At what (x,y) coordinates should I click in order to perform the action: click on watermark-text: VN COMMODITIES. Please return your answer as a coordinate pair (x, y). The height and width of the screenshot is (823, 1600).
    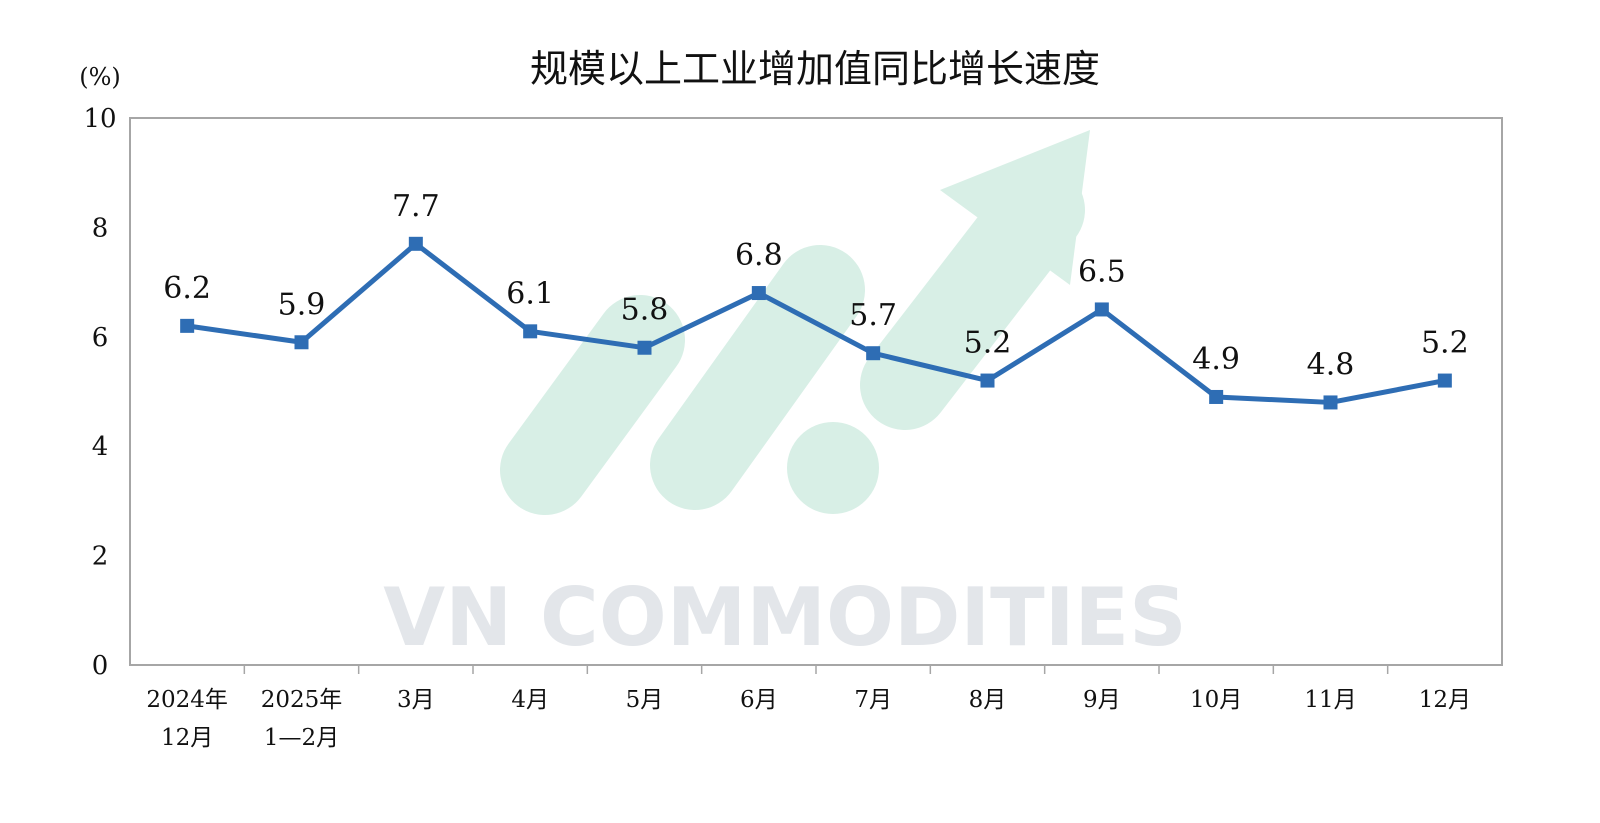
    Looking at the image, I should click on (784, 617).